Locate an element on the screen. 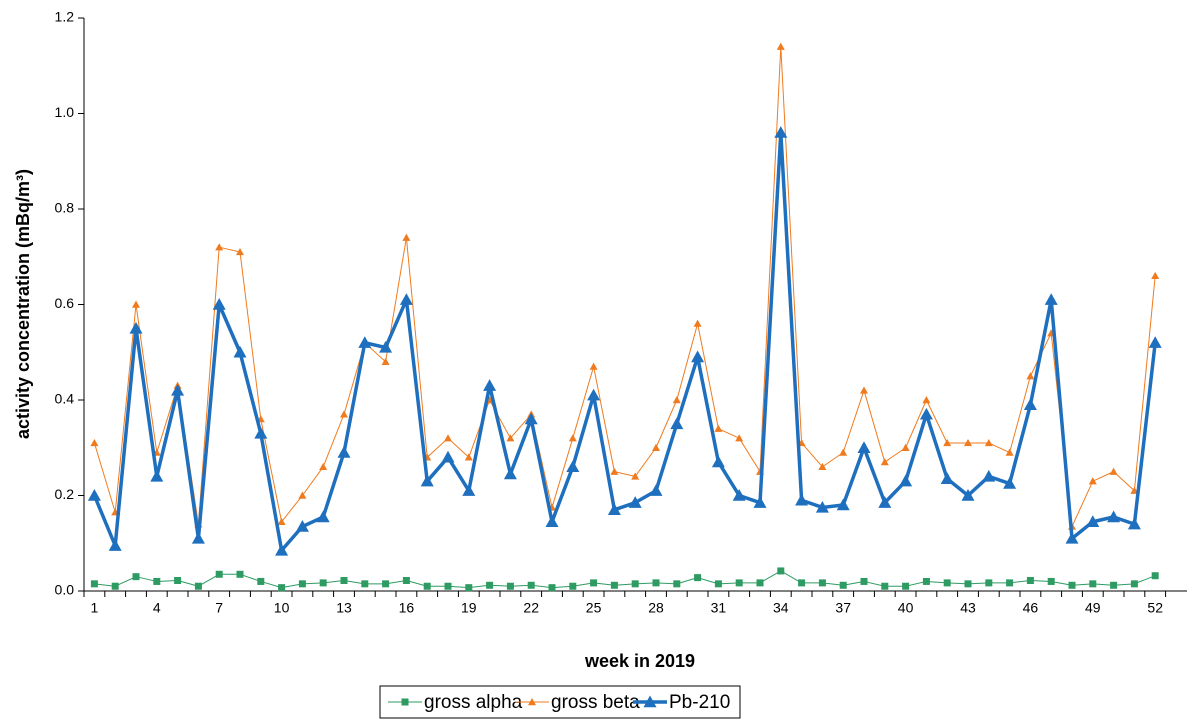 This screenshot has width=1195, height=720. x-tick-label: 1 is located at coordinates (95, 608).